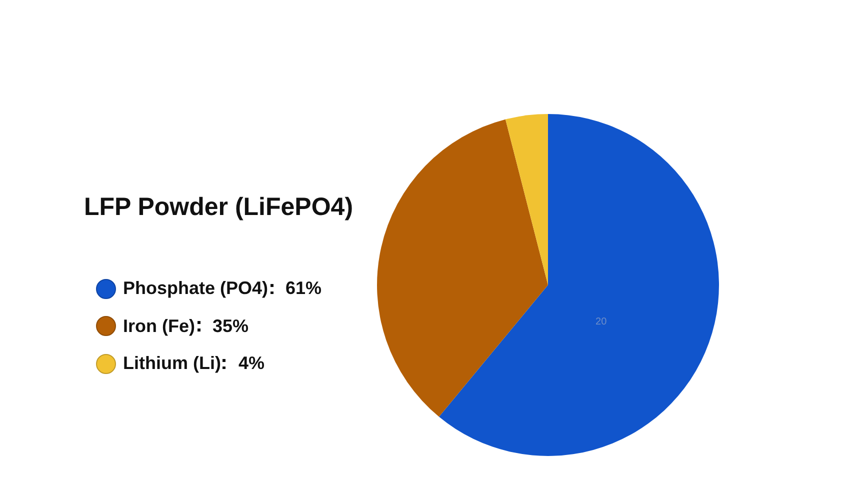 The image size is (848, 504). I want to click on legend-label: Phosphate (PO4), so click(195, 289).